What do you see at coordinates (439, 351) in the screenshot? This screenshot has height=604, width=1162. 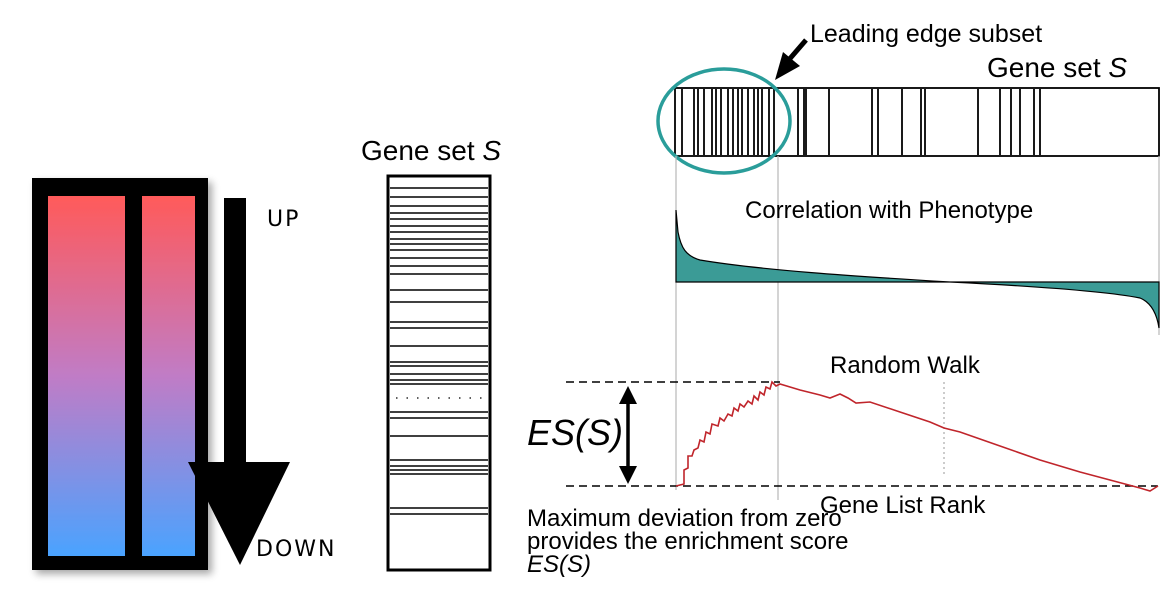 I see `gene-set-barcode-ticks` at bounding box center [439, 351].